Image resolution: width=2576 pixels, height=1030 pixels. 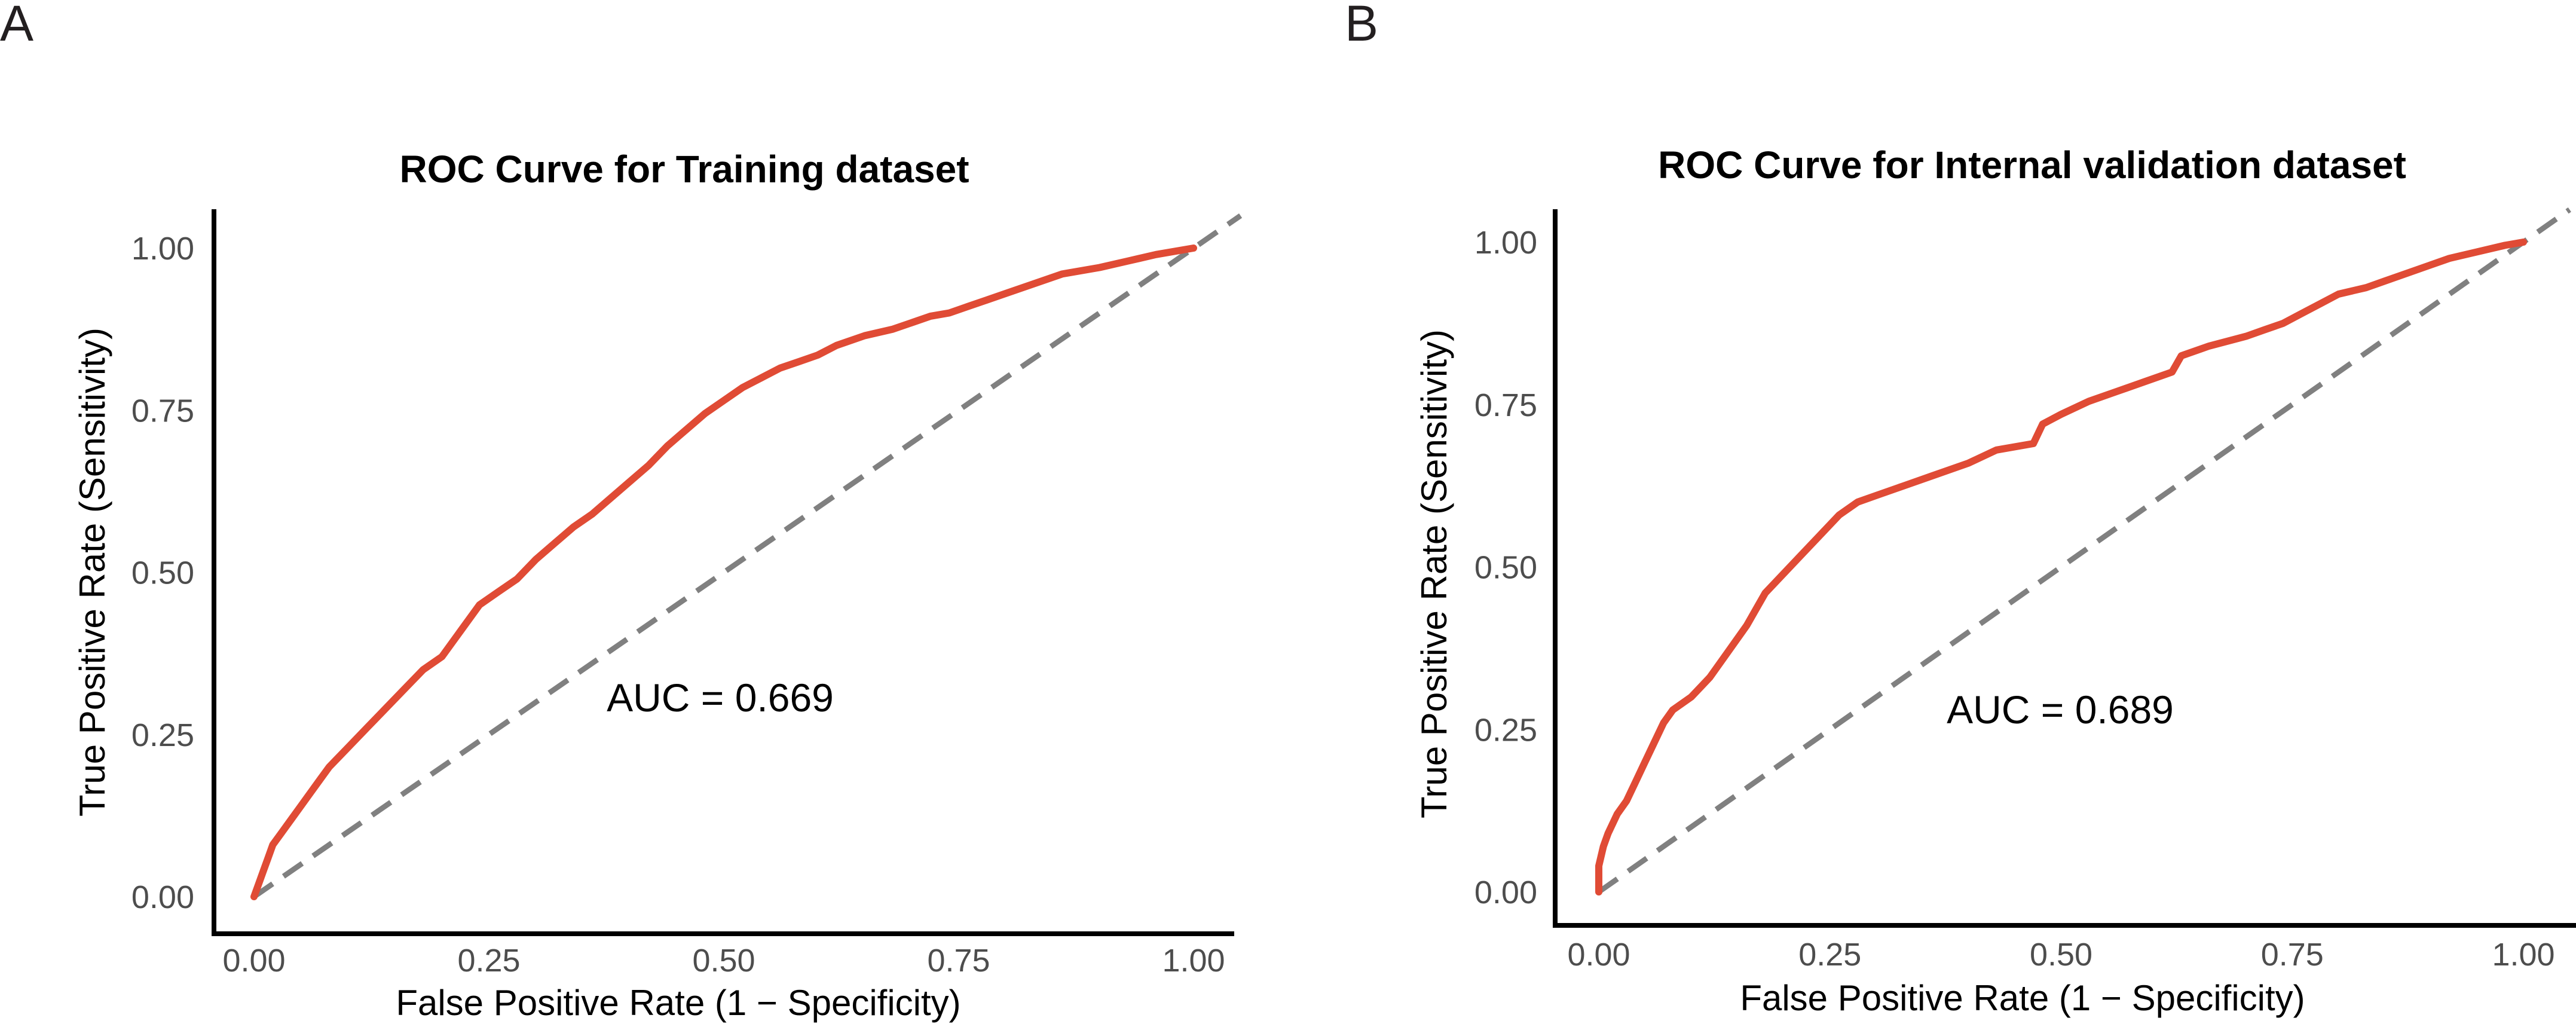 What do you see at coordinates (2060, 710) in the screenshot?
I see `auc-annotation-b: AUC = 0.689` at bounding box center [2060, 710].